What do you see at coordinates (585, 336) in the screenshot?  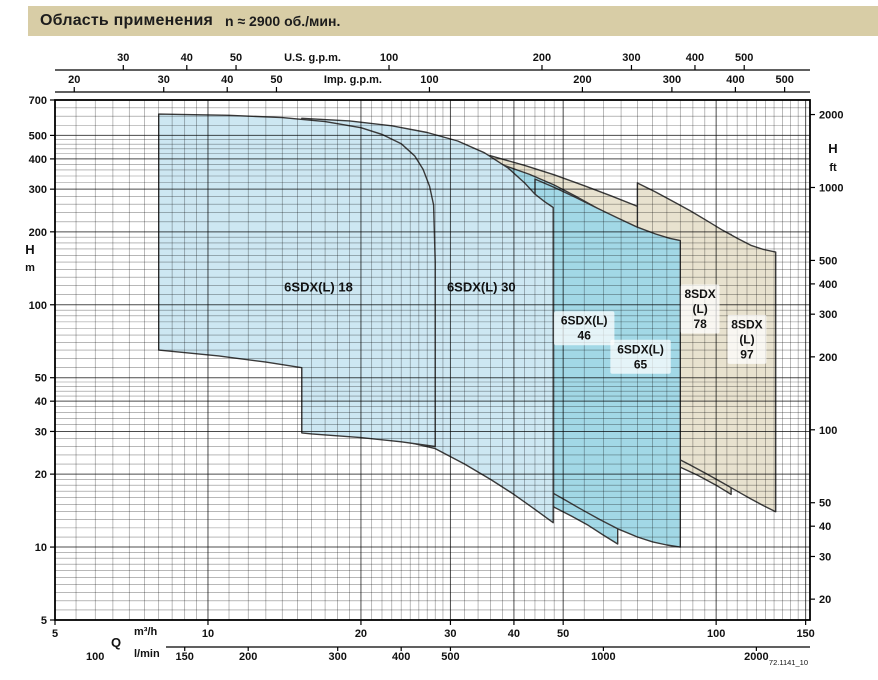 I see `region-label-6sdx46: 46` at bounding box center [585, 336].